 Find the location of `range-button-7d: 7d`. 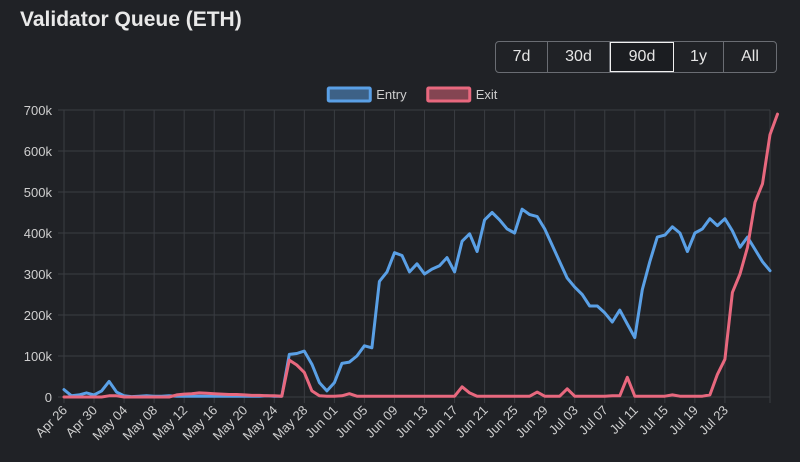

range-button-7d: 7d is located at coordinates (522, 57).